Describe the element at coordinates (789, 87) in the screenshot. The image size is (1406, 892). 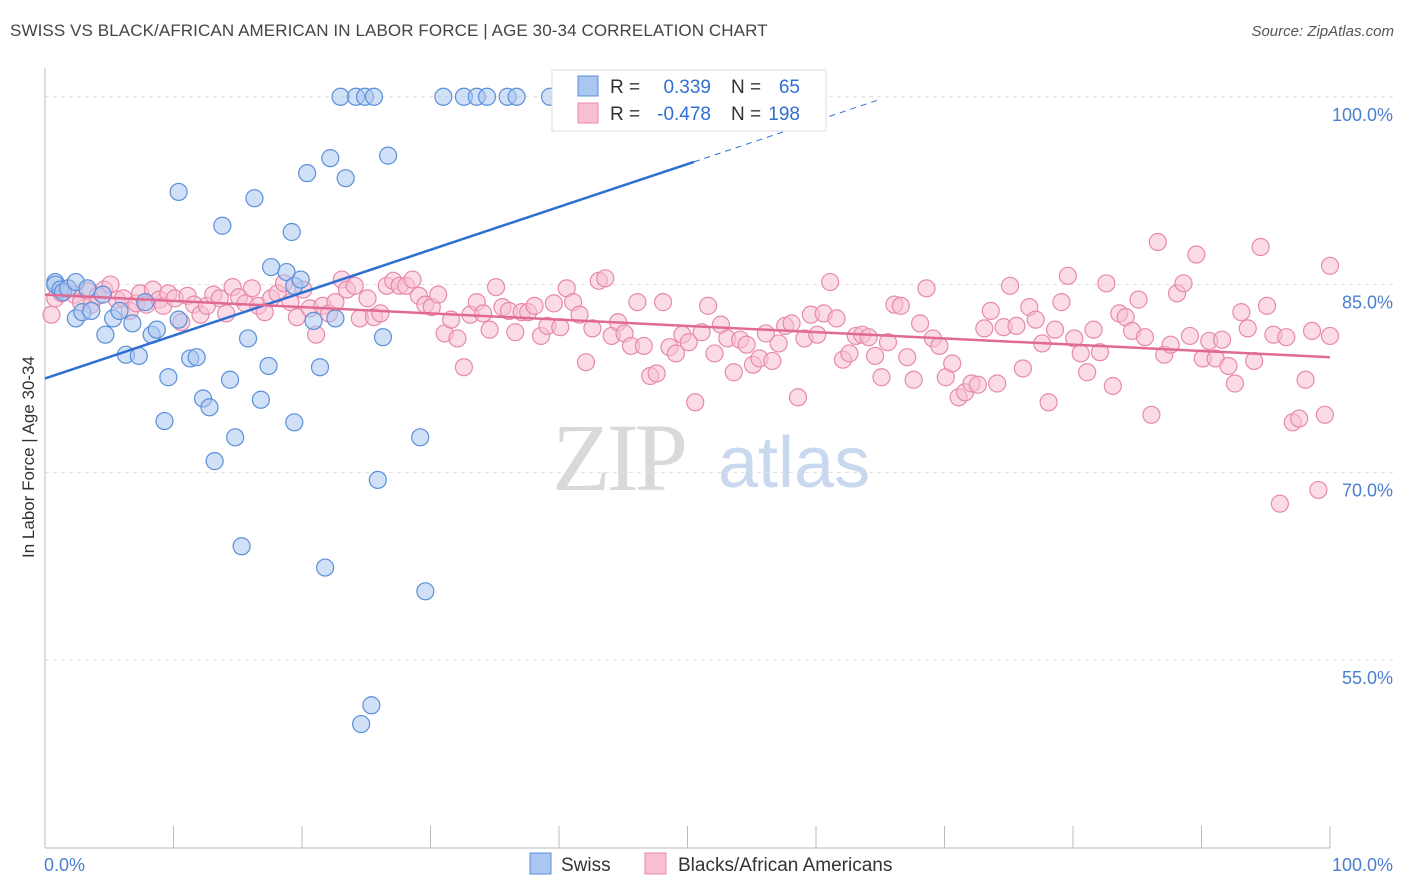
I see `legend-n-value-swiss: 65` at that location.